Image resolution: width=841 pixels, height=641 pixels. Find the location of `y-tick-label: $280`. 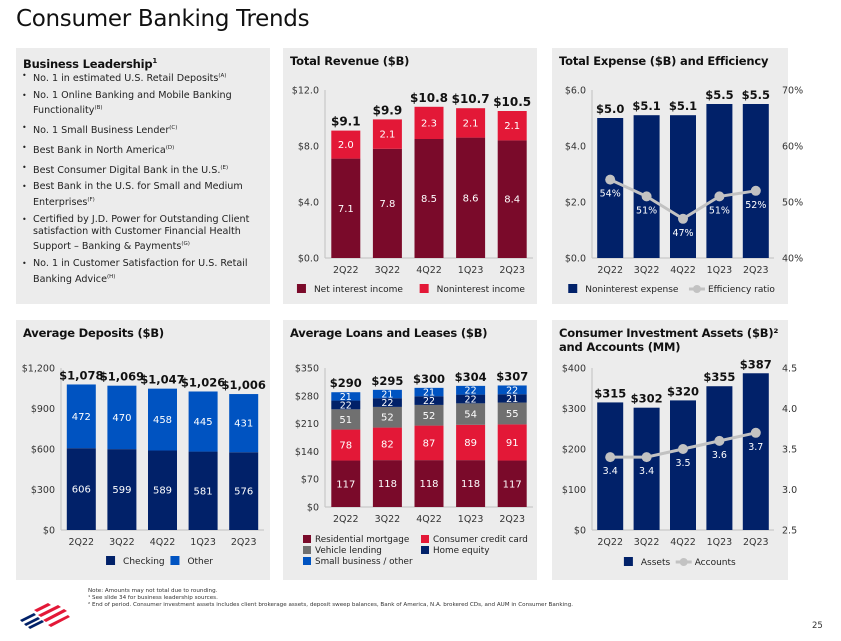

y-tick-label: $280 is located at coordinates (307, 396).